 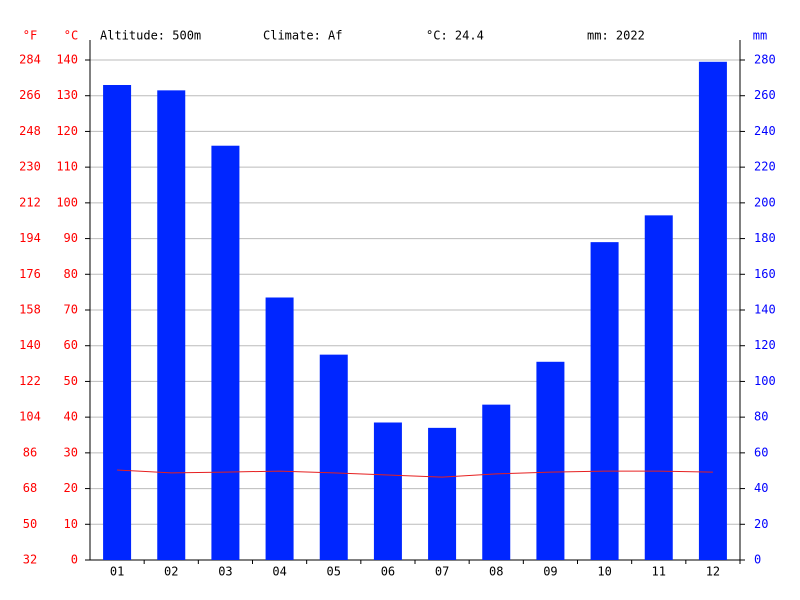 I want to click on climate: Climate: Af, so click(x=302, y=36).